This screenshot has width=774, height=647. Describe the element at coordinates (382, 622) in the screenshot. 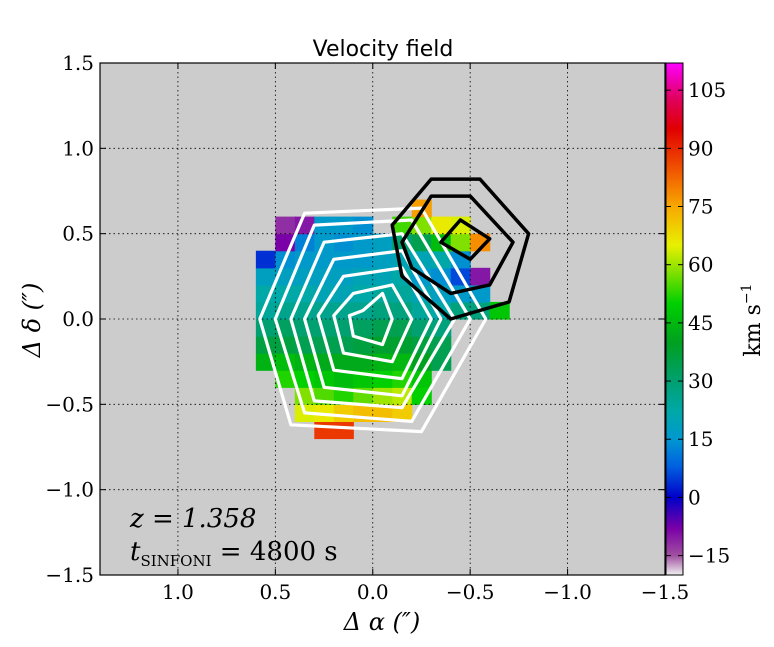

I see `x-axis-label: Δ α (″)` at that location.